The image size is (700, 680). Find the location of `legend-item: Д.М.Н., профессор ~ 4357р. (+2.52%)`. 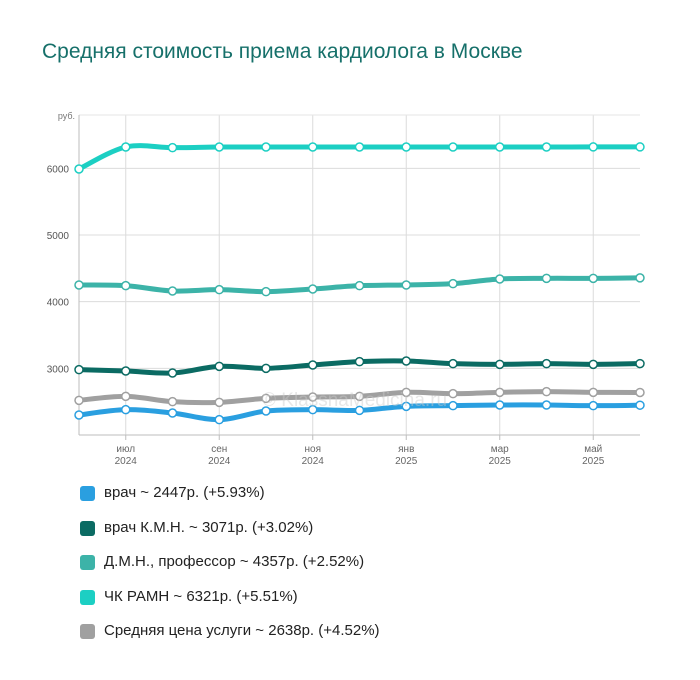

legend-item: Д.М.Н., профессор ~ 4357р. (+2.52%) is located at coordinates (230, 570).